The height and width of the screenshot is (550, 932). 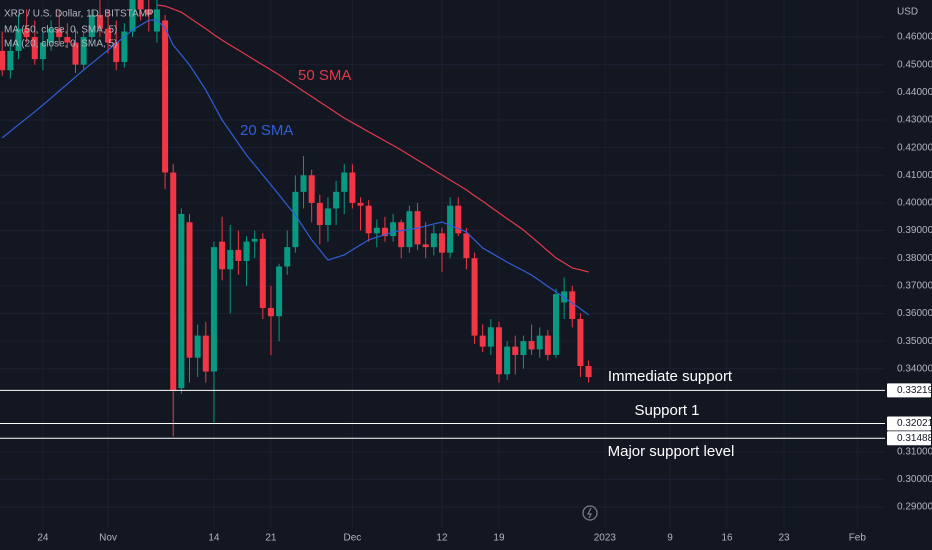 What do you see at coordinates (727, 538) in the screenshot?
I see `x-tick-label: 16` at bounding box center [727, 538].